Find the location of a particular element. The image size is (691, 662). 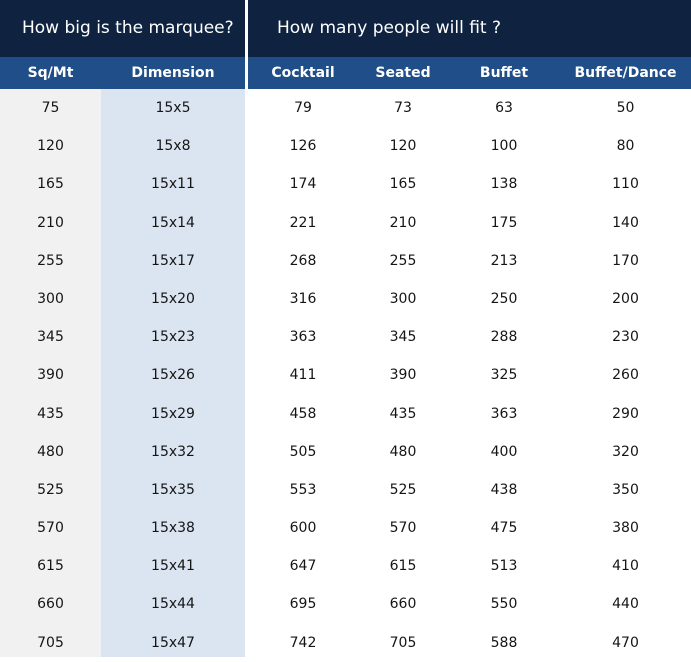

buffet-cell: 513 is located at coordinates (504, 566).